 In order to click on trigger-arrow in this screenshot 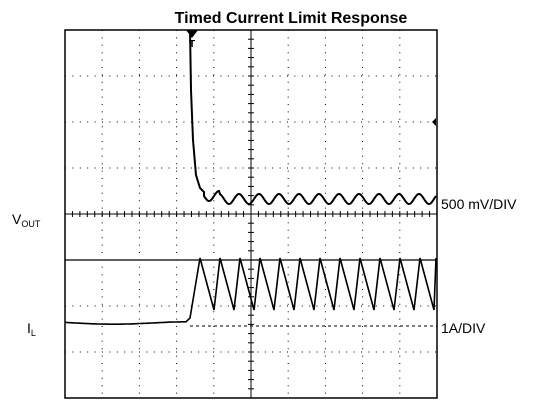, I will do `click(192, 34)`.